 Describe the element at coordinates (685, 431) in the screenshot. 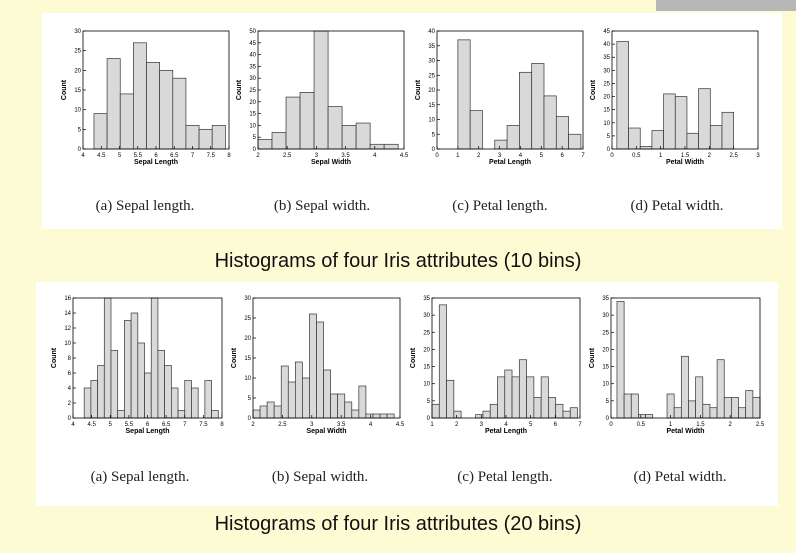

I see `x-axis-label: Petal Width` at that location.